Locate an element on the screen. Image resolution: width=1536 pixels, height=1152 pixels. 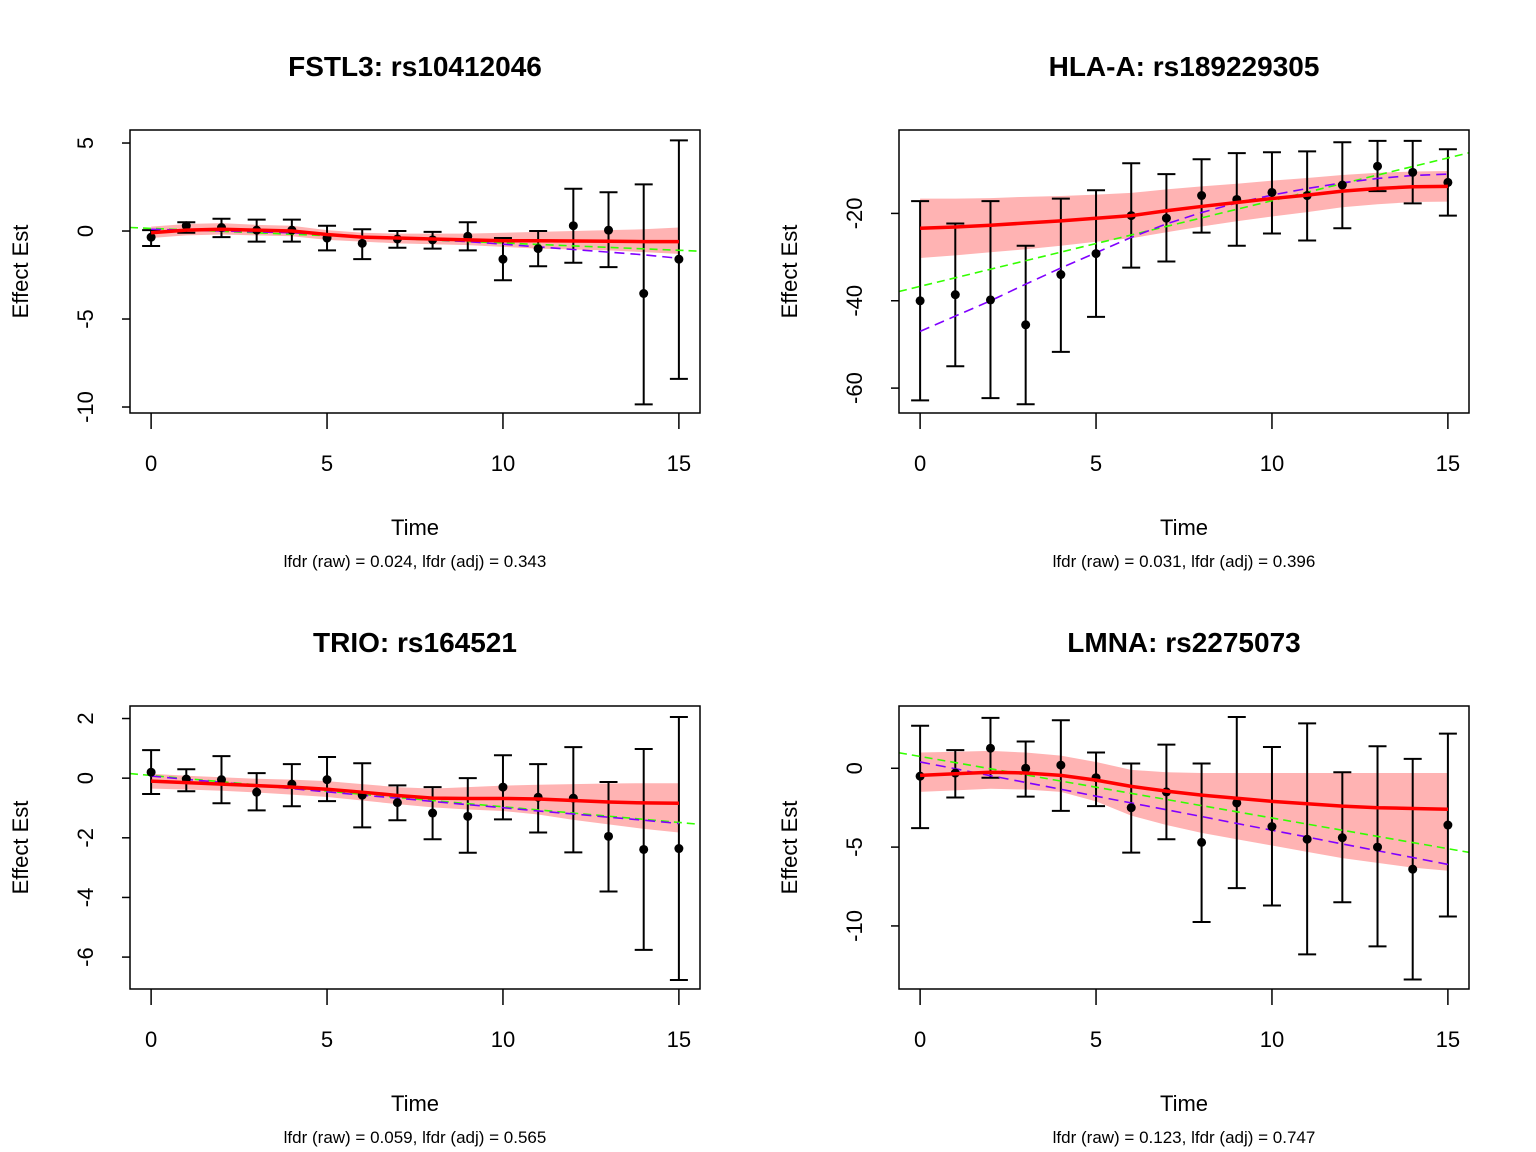
lfdr-subtitle: lfdr (raw) = 0.031, lfdr (adj) = 0.396 is located at coordinates (1184, 561).